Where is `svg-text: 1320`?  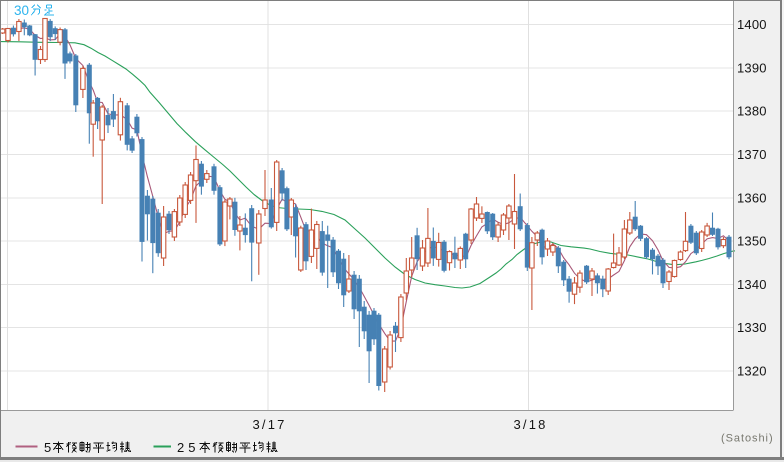 svg-text: 1320 is located at coordinates (752, 371).